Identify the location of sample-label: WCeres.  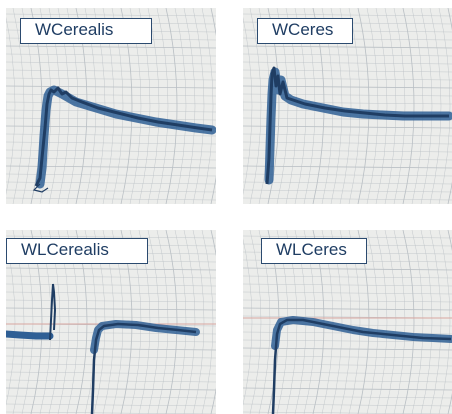
(305, 31).